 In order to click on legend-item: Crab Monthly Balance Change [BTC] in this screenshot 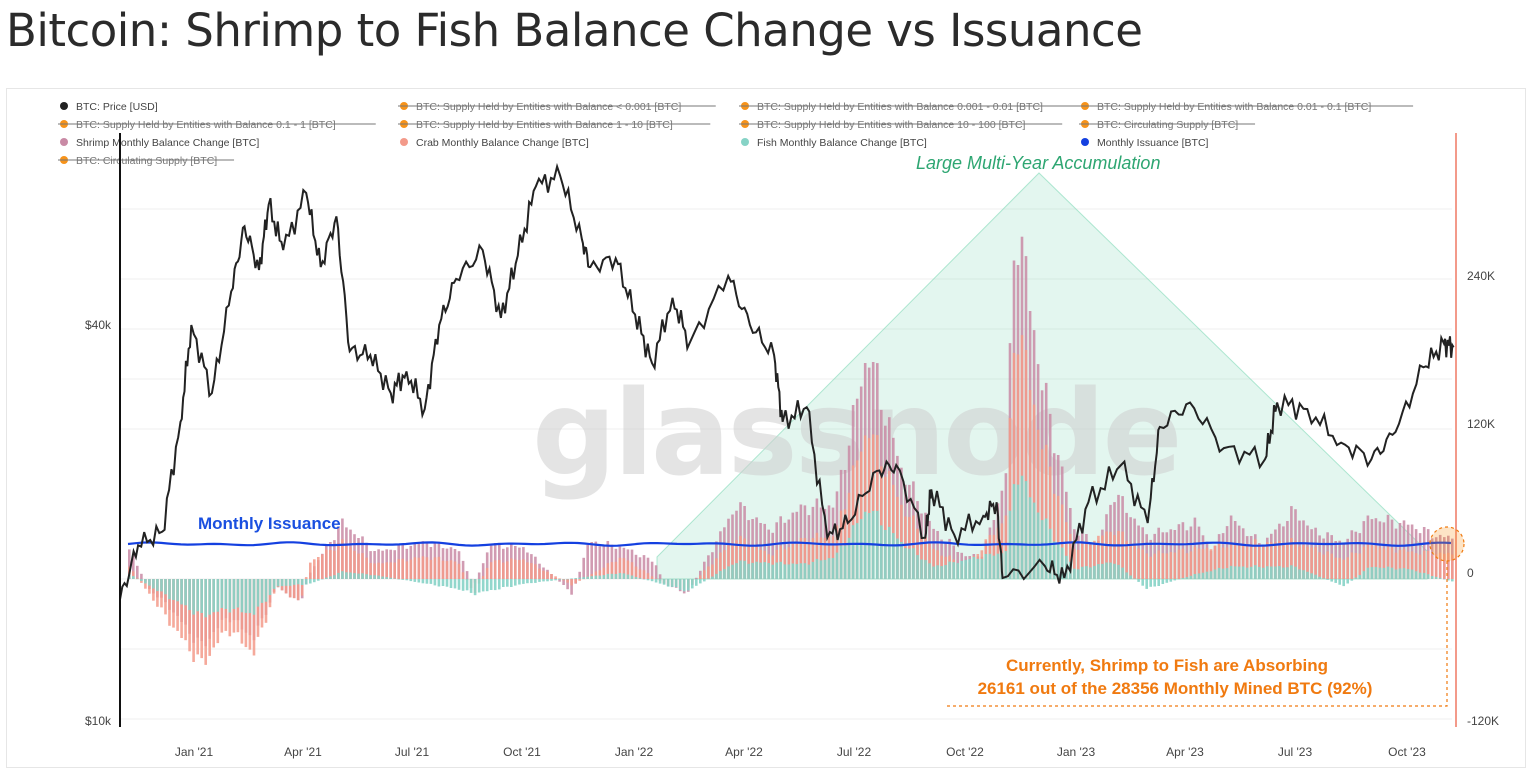, I will do `click(494, 143)`.